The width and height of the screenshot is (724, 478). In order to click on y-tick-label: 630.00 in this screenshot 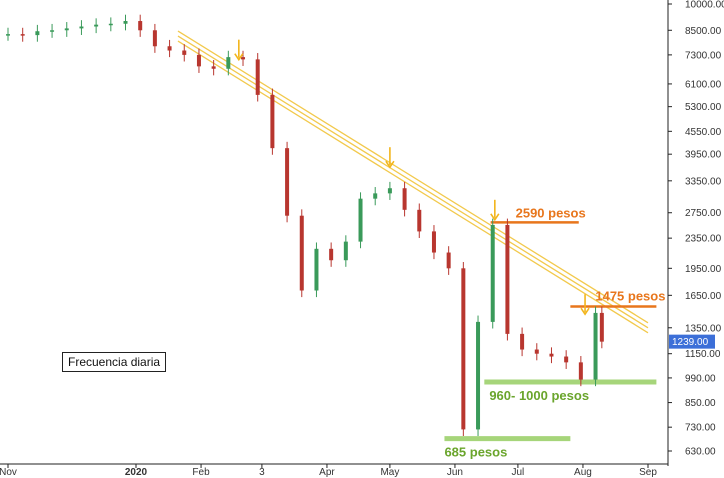, I will do `click(700, 452)`.